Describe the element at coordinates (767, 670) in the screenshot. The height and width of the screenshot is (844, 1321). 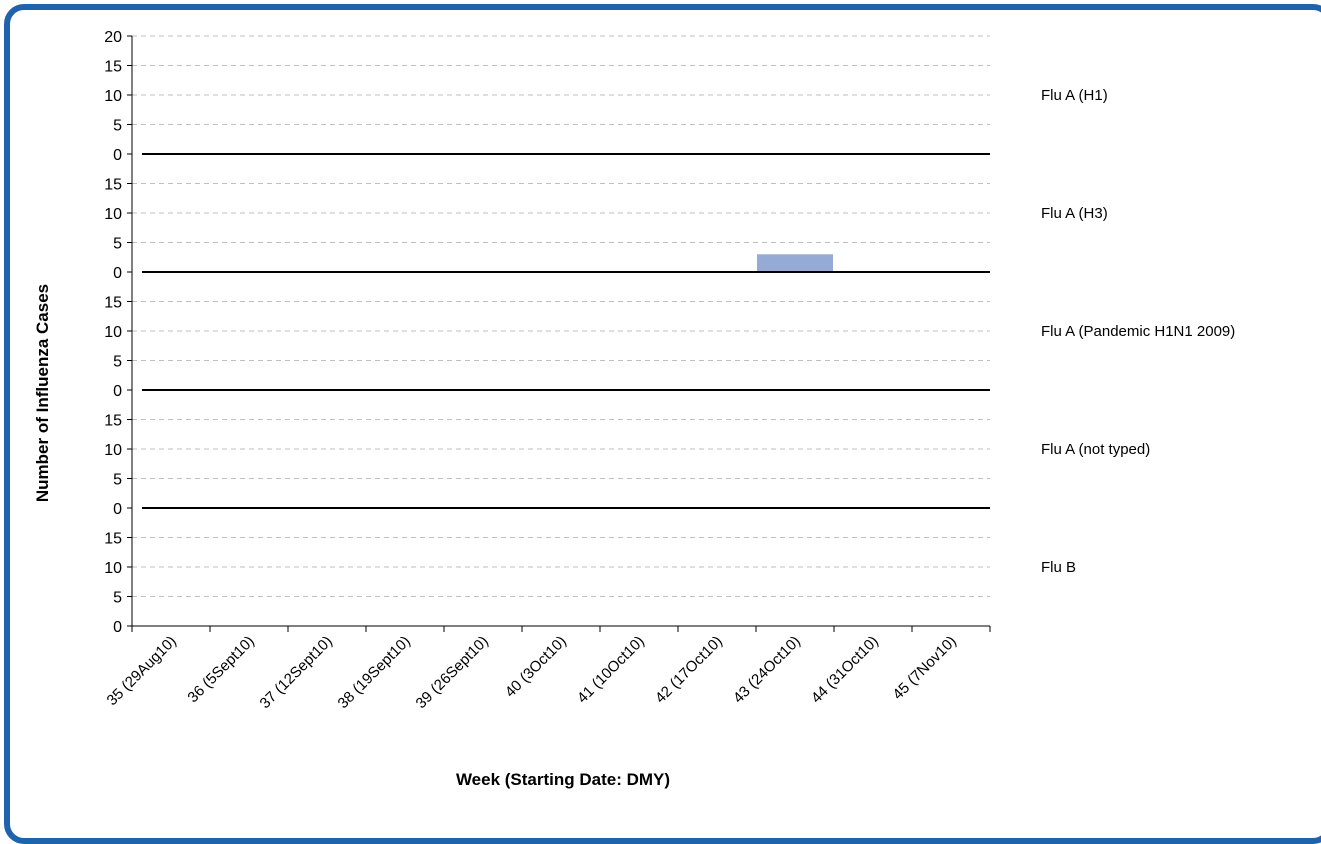
I see `x-tick-label: 43 (24Oct10)` at that location.